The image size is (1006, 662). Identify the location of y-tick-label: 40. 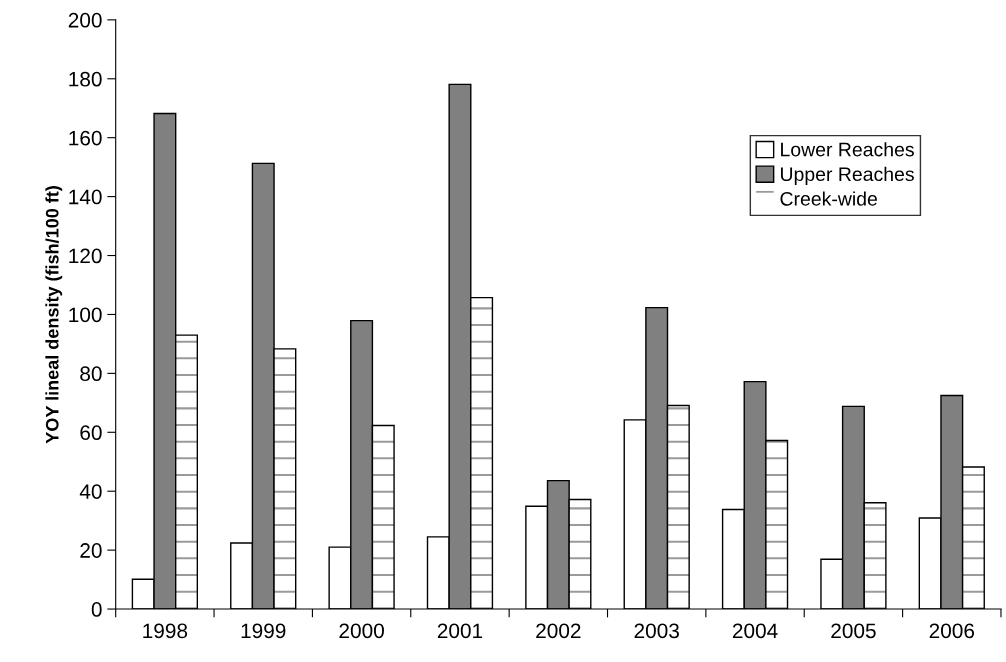
(90, 491).